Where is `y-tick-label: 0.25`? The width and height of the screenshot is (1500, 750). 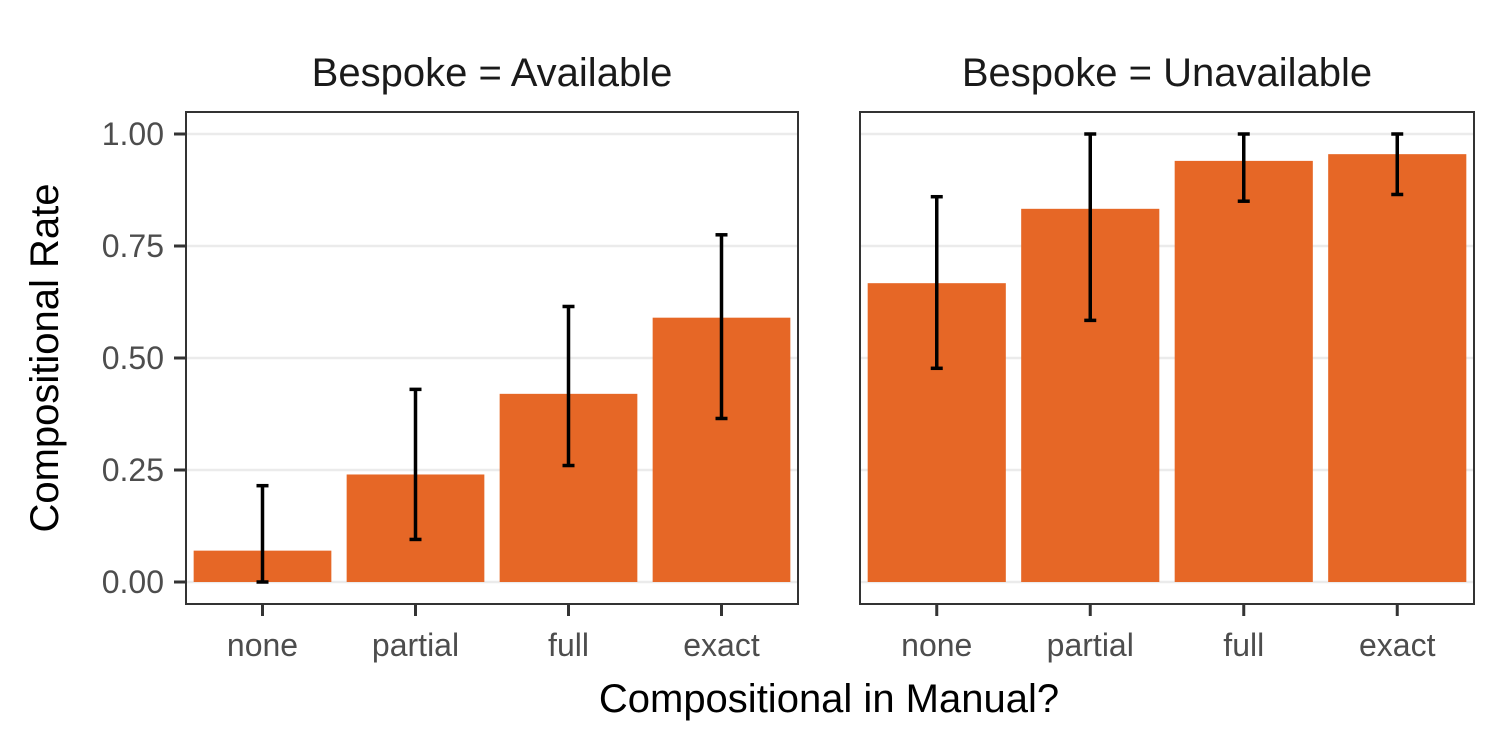 y-tick-label: 0.25 is located at coordinates (133, 470).